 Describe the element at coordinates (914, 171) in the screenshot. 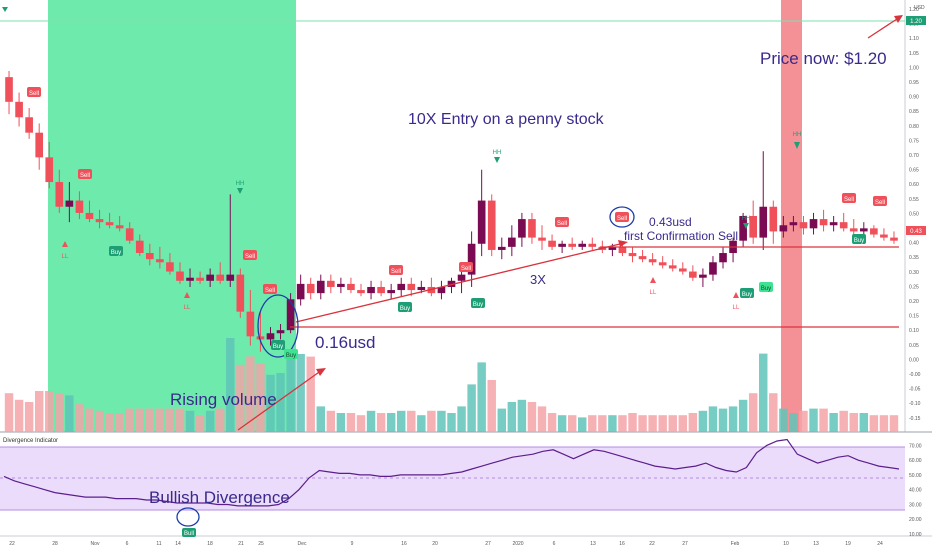

I see `price-tick-label: 0.65` at that location.